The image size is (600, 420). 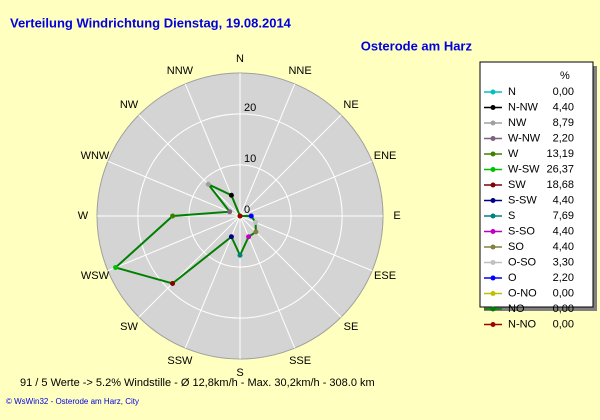 What do you see at coordinates (512, 278) in the screenshot?
I see `legend-label: O` at bounding box center [512, 278].